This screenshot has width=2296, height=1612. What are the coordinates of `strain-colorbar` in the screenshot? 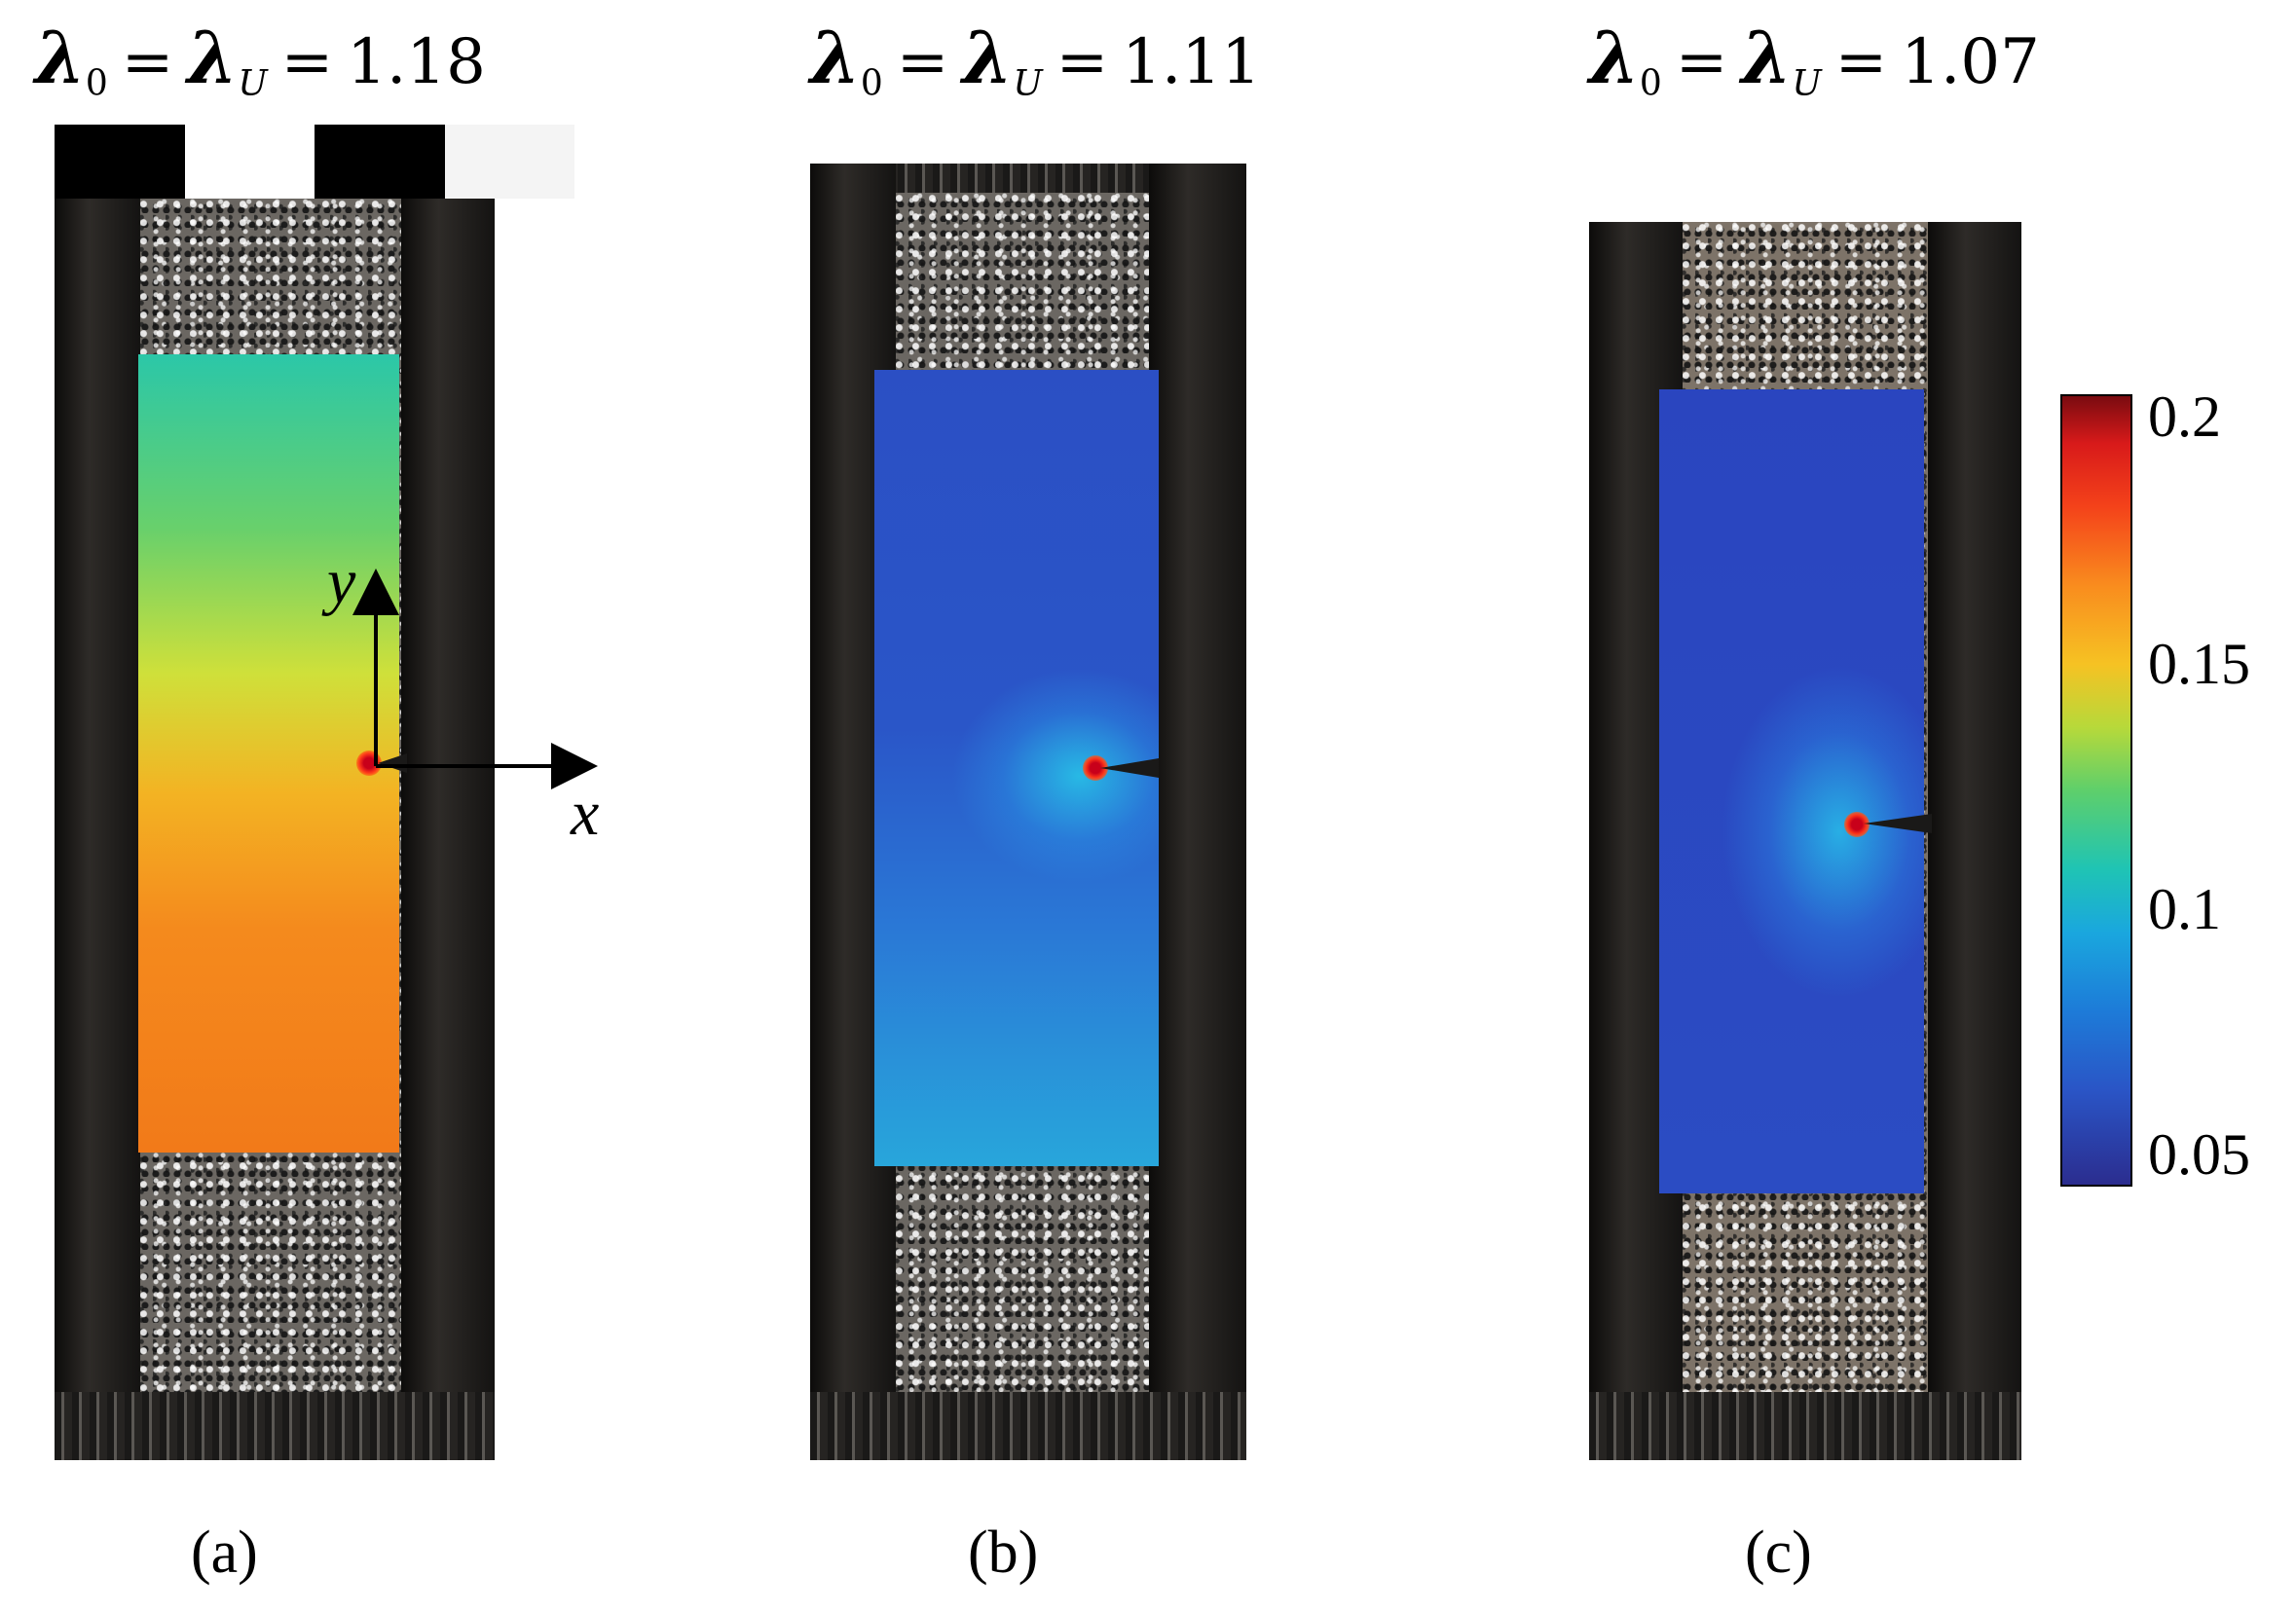 It's located at (2096, 790).